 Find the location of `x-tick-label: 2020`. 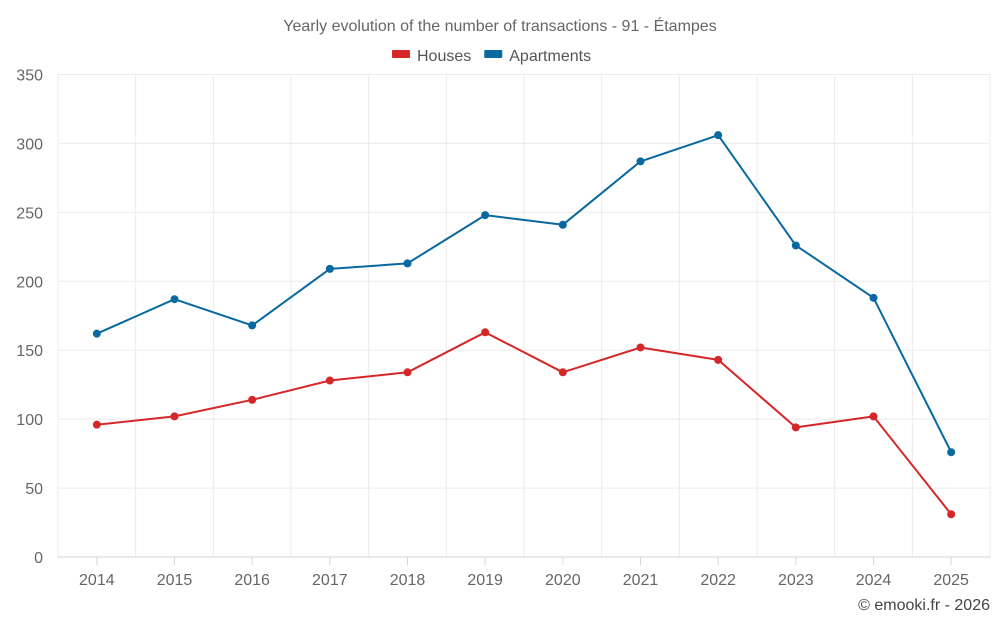

x-tick-label: 2020 is located at coordinates (563, 580).